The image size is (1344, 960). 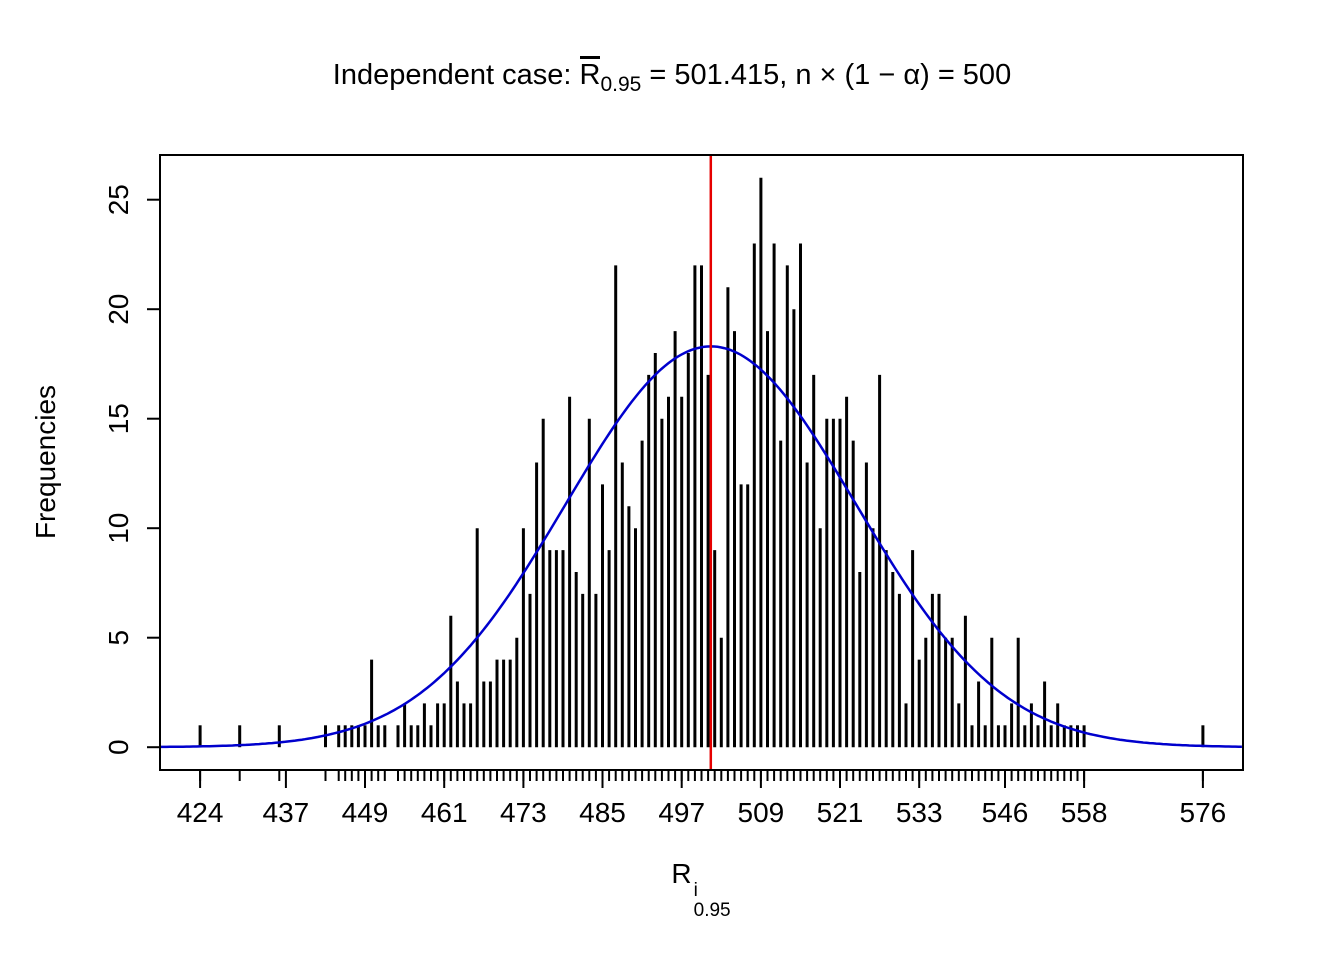 What do you see at coordinates (919, 812) in the screenshot?
I see `x-tick-label: 533` at bounding box center [919, 812].